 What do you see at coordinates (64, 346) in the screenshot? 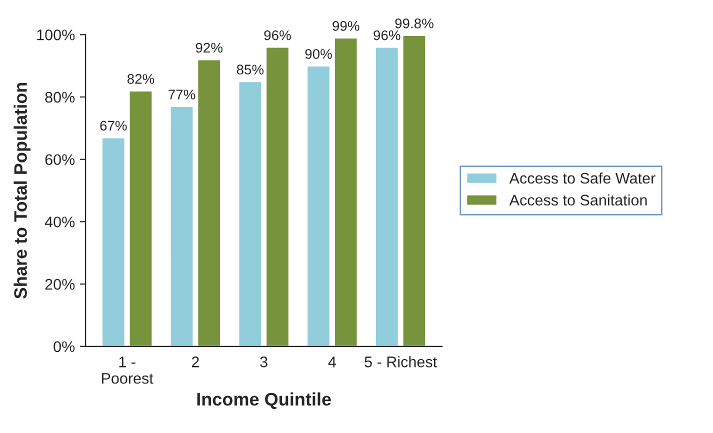
I see `y-tick-label: 0%` at bounding box center [64, 346].